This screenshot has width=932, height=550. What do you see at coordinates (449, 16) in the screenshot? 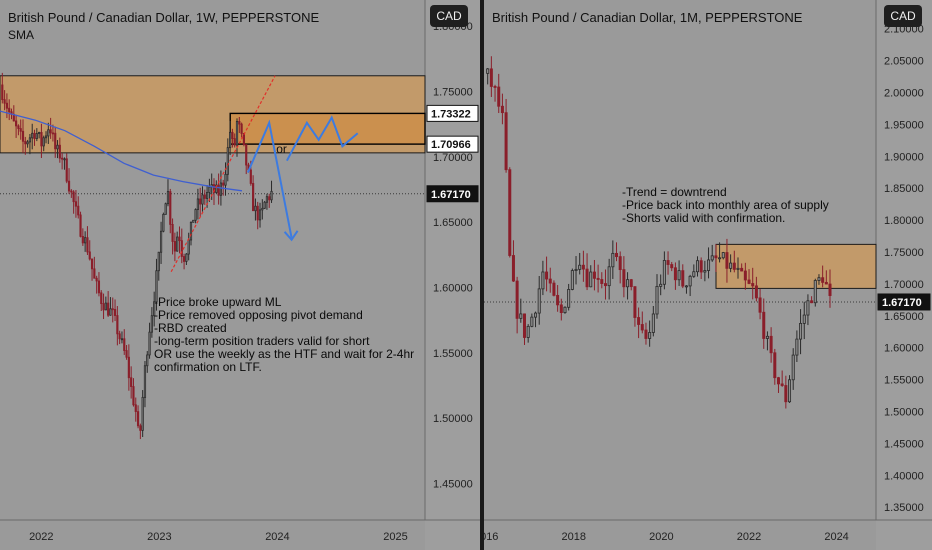
I see `weekly-currency-button: CAD` at bounding box center [449, 16].